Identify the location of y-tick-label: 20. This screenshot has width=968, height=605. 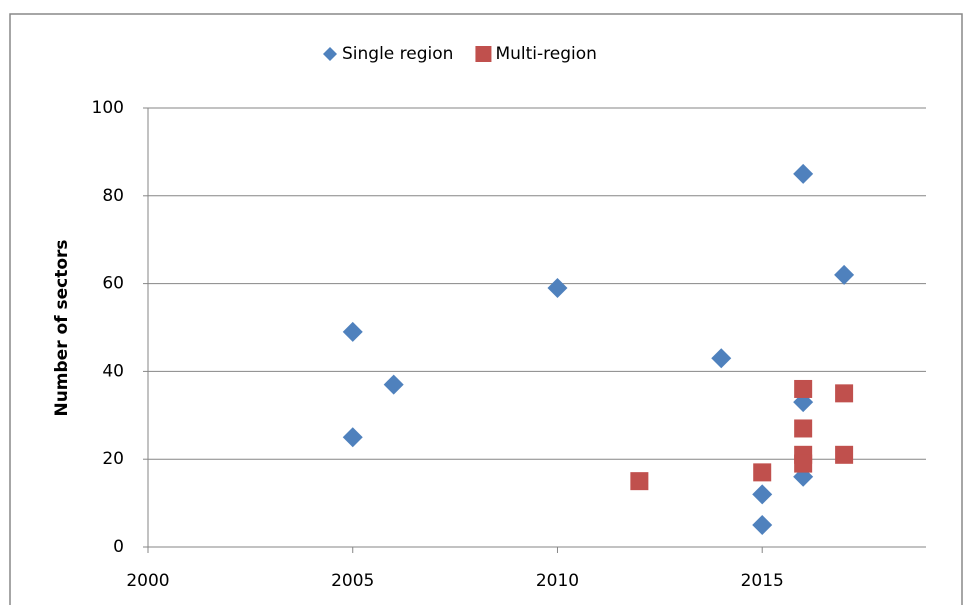
(113, 459).